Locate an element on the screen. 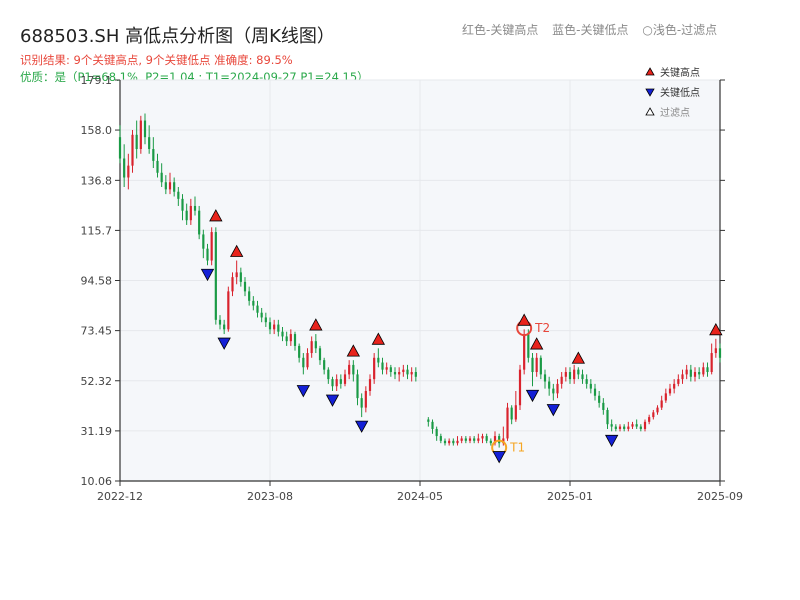 Image resolution: width=800 pixels, height=600 pixels. top-legend-low: 蓝色-关键低点 is located at coordinates (590, 30).